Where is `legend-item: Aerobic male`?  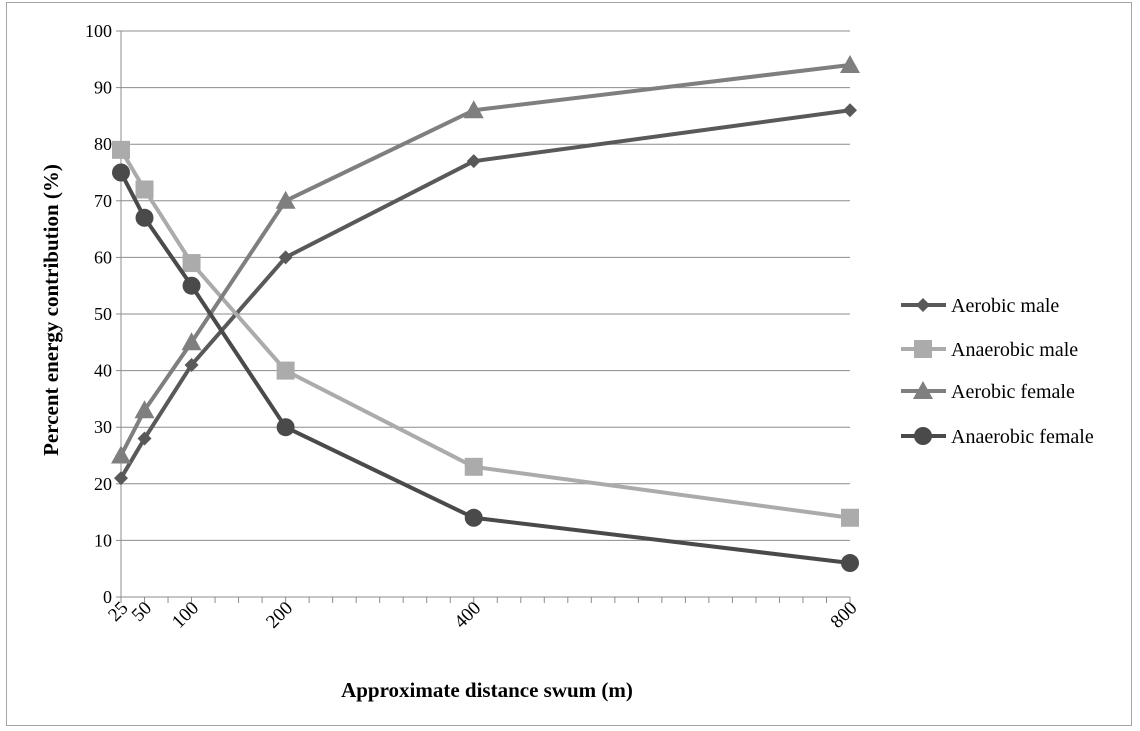
legend-item: Aerobic male is located at coordinates (980, 306).